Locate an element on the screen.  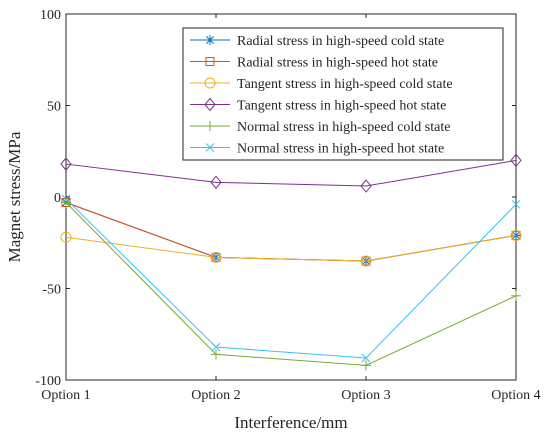
legend-entry: Normal stress in high-speed hot state is located at coordinates (317, 149).